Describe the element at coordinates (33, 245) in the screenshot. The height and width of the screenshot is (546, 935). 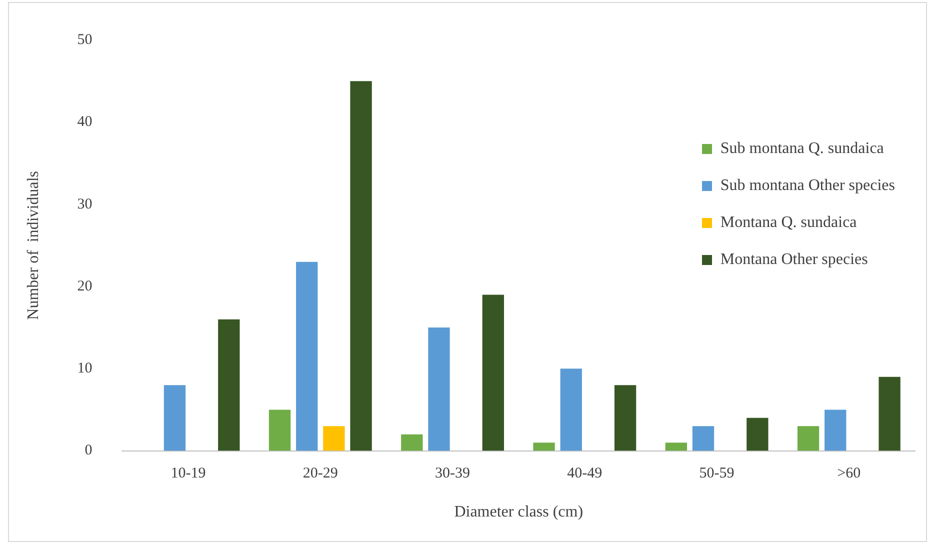
I see `y-axis-title: Number of individuals` at that location.